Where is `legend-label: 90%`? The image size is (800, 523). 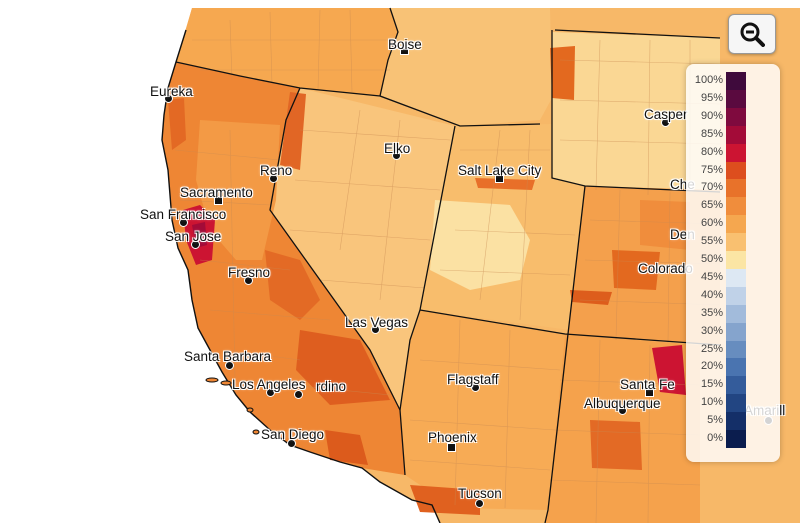 legend-label: 90% is located at coordinates (711, 115).